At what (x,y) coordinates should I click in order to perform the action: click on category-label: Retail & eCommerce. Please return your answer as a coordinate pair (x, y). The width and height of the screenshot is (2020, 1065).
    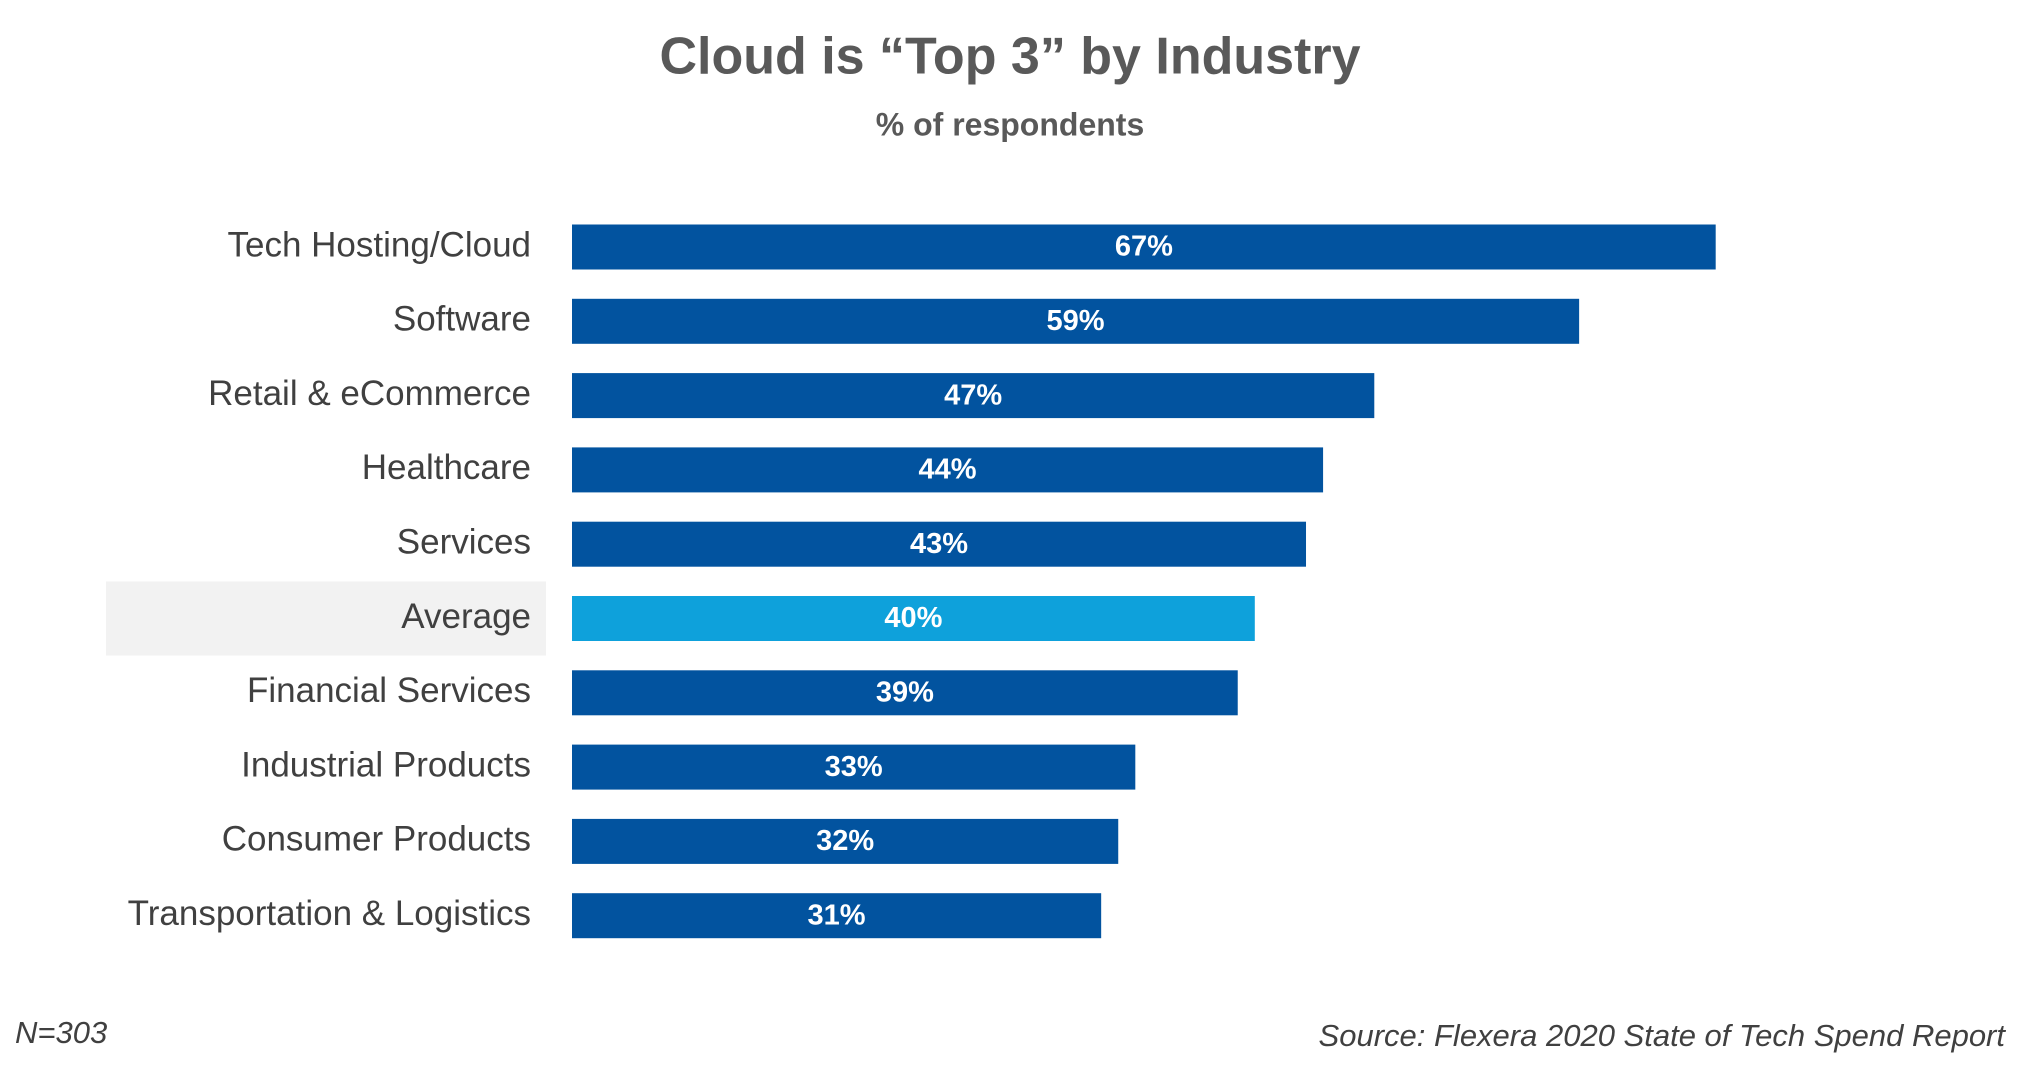
    Looking at the image, I should click on (369, 393).